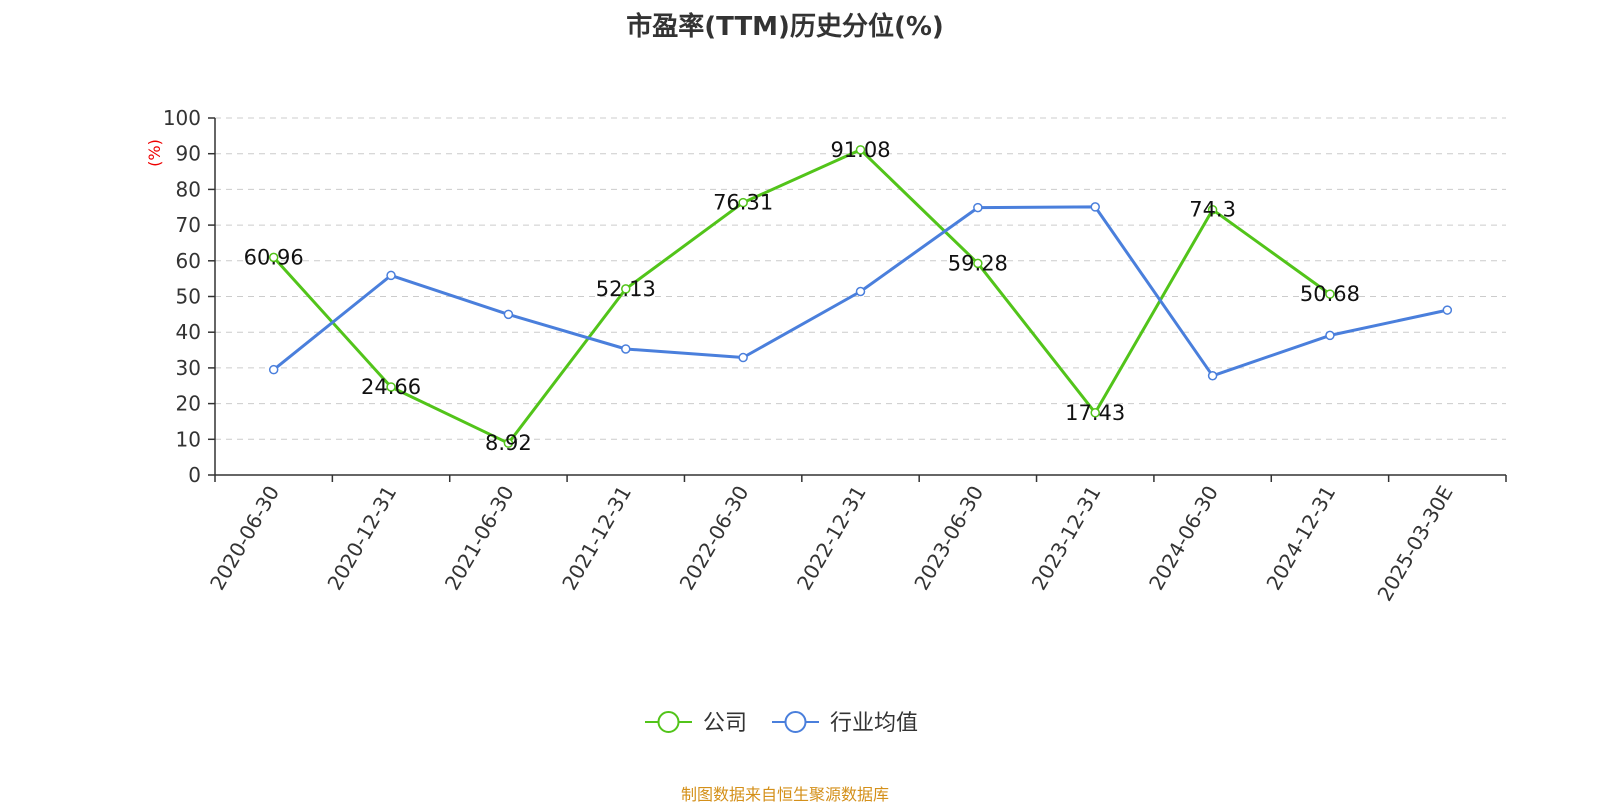 This screenshot has width=1600, height=805. Describe the element at coordinates (725, 723) in the screenshot. I see `legend-label: 公司` at that location.